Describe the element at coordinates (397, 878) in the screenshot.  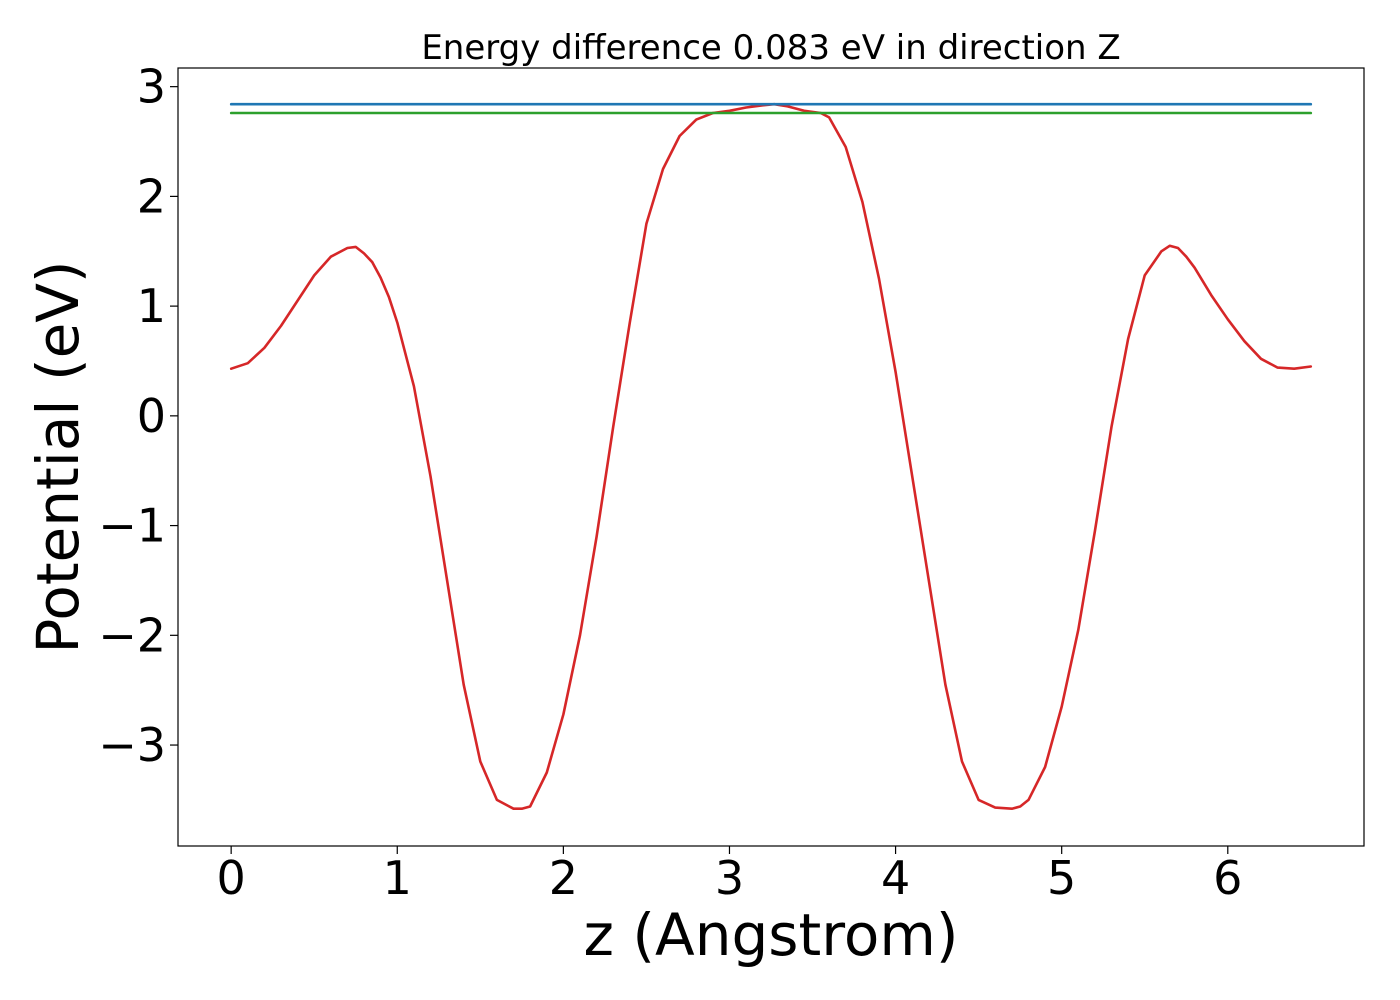
I see `x-tick-label-1: 1` at that location.